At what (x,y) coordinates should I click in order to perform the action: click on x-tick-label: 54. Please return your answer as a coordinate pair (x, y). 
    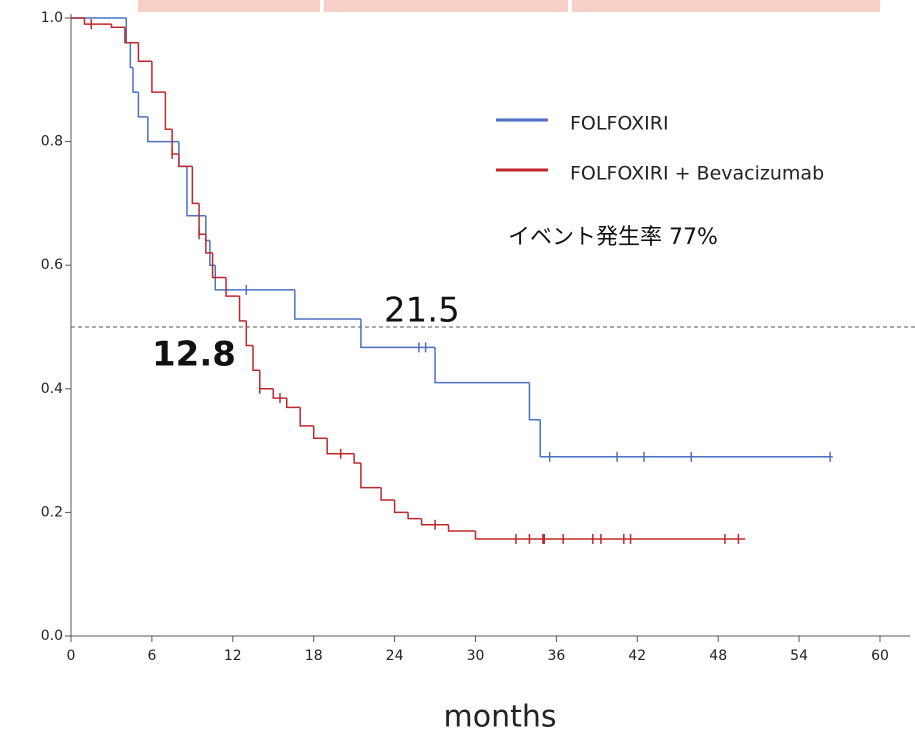
    Looking at the image, I should click on (799, 656).